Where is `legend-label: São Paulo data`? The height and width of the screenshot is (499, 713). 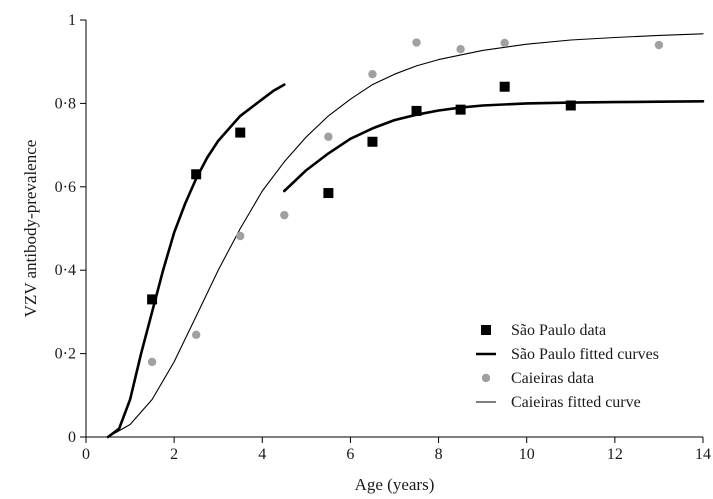 legend-label: São Paulo data is located at coordinates (558, 330).